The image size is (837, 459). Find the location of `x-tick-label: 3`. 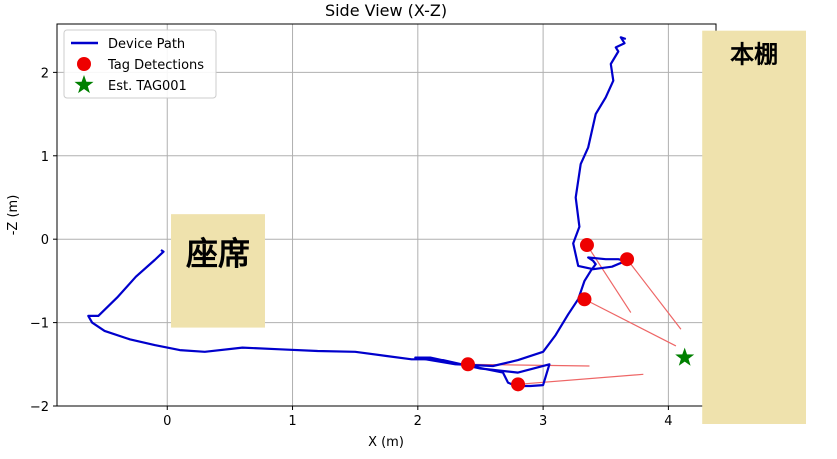

x-tick-label: 3 is located at coordinates (543, 421).